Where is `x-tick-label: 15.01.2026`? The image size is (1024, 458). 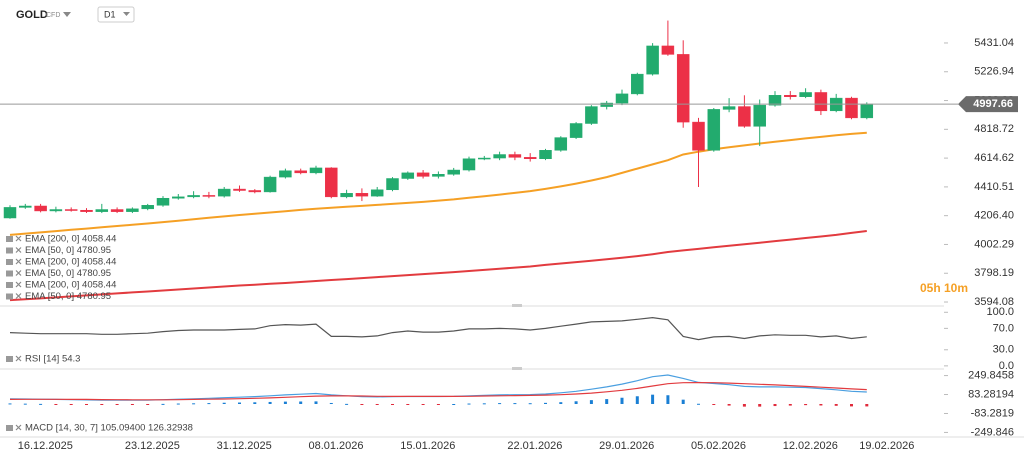
x-tick-label: 15.01.2026 is located at coordinates (427, 446).